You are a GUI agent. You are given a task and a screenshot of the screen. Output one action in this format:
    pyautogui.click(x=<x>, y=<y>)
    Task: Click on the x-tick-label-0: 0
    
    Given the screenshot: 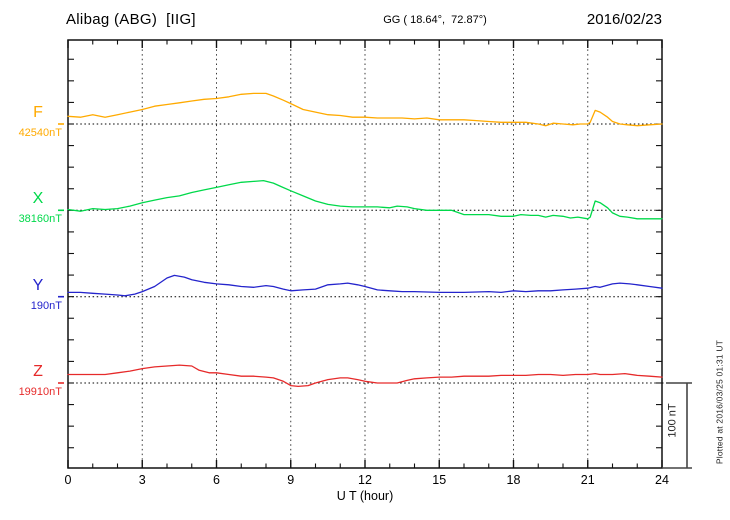 What is the action you would take?
    pyautogui.click(x=68, y=480)
    